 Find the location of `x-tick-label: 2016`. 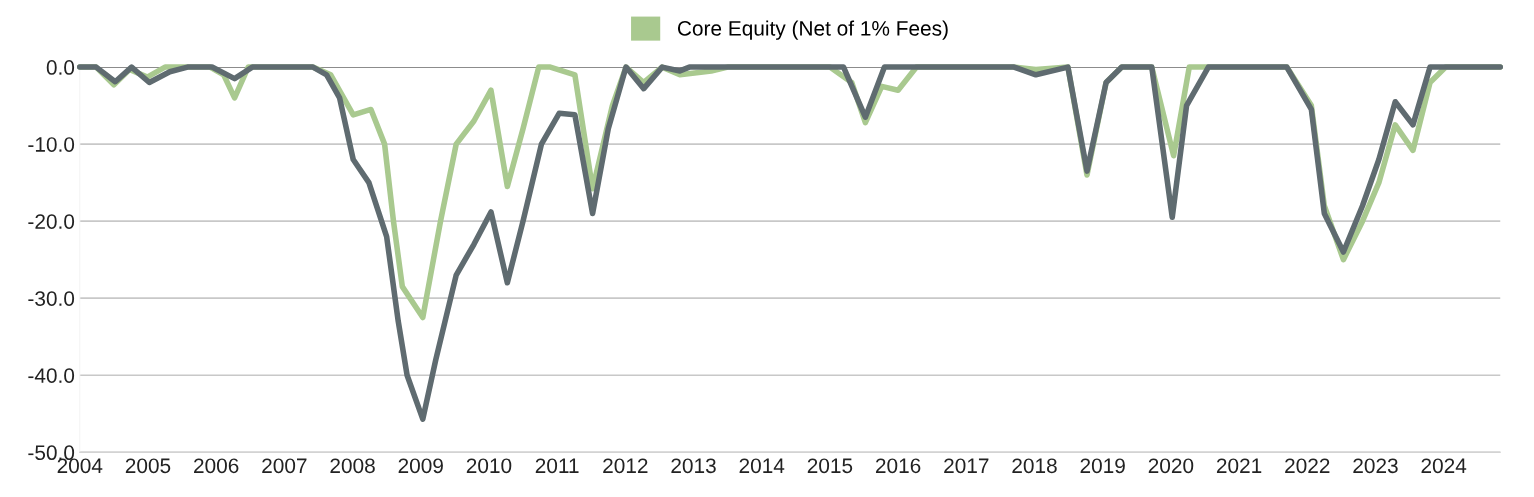

x-tick-label: 2016 is located at coordinates (898, 466).